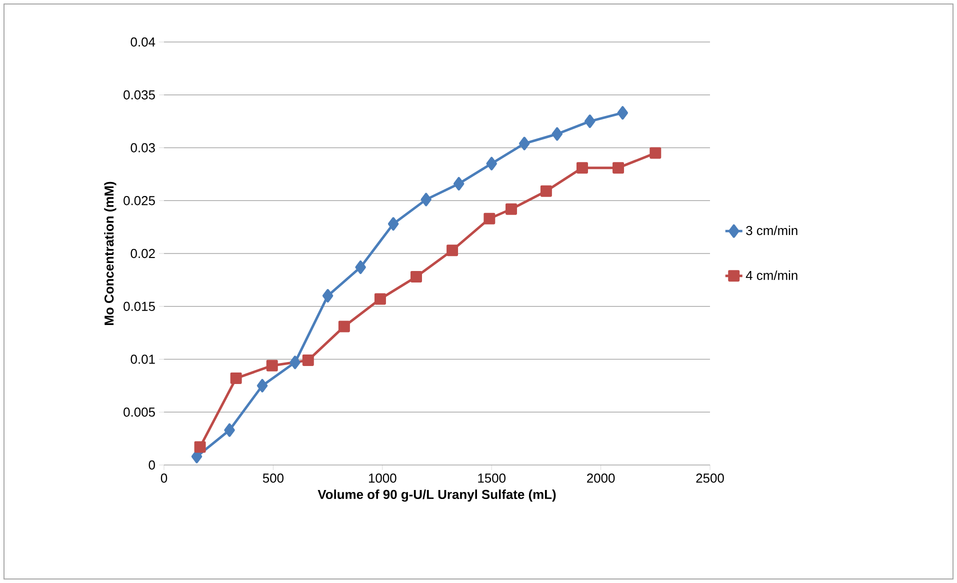  Describe the element at coordinates (710, 478) in the screenshot. I see `x-tick-label: 2500` at that location.